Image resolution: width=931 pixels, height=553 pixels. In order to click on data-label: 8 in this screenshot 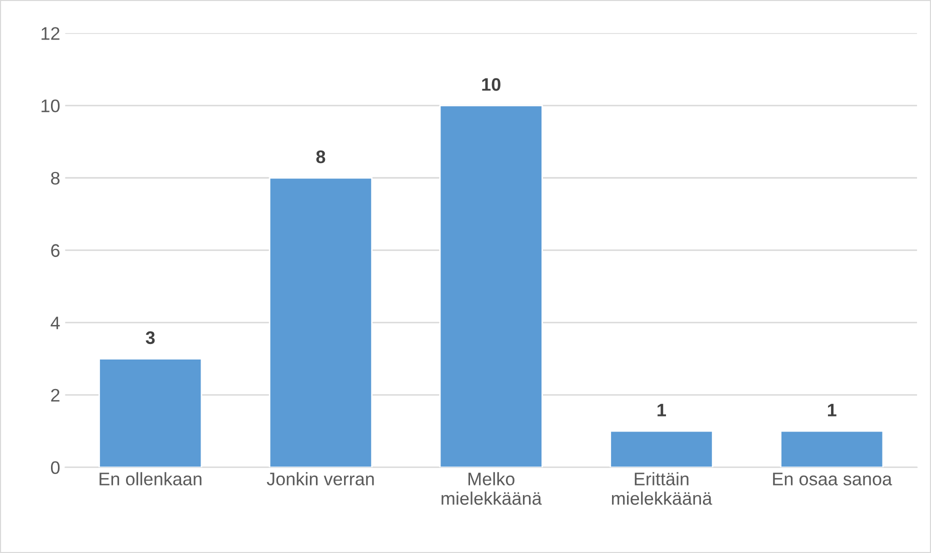, I will do `click(321, 157)`.